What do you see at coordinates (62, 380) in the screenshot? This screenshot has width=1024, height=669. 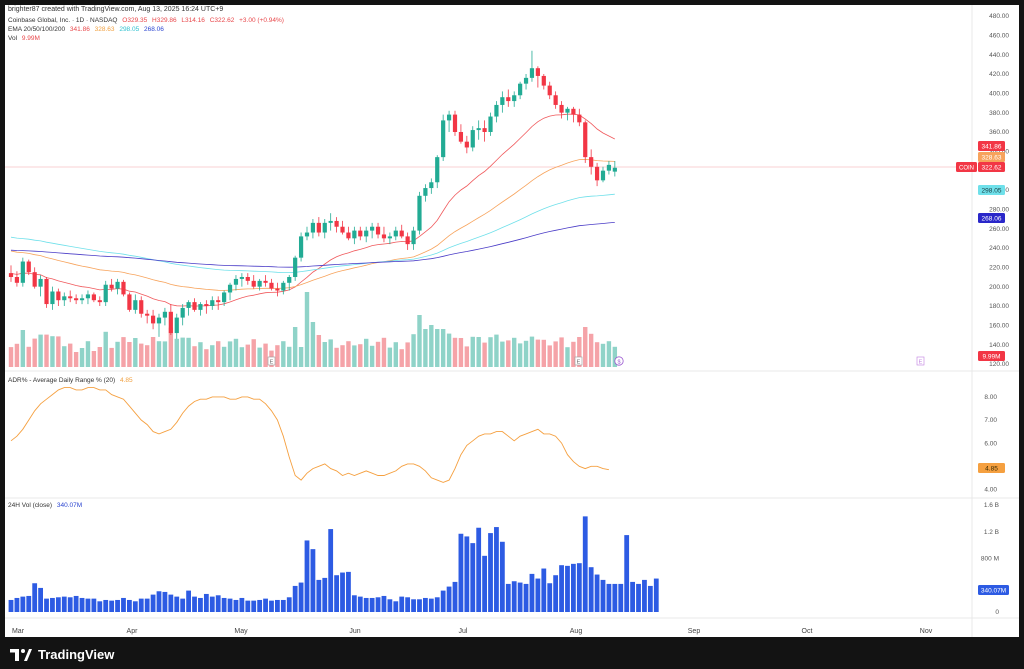 I see `adr-title: ADR% - Average Daily Range % (20)` at bounding box center [62, 380].